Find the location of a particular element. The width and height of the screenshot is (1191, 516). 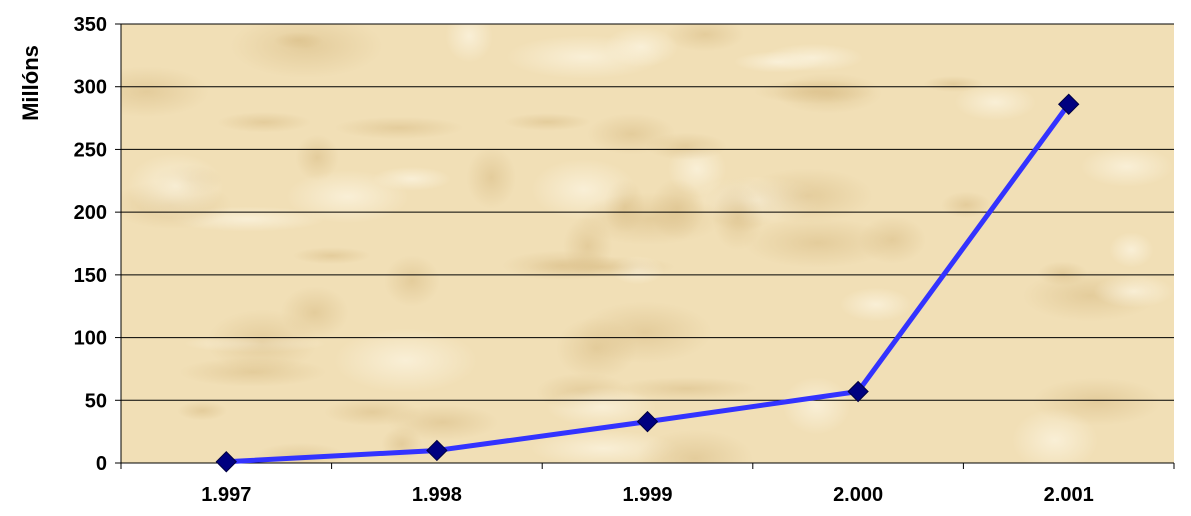

y-axis-title: Millóns is located at coordinates (30, 83).